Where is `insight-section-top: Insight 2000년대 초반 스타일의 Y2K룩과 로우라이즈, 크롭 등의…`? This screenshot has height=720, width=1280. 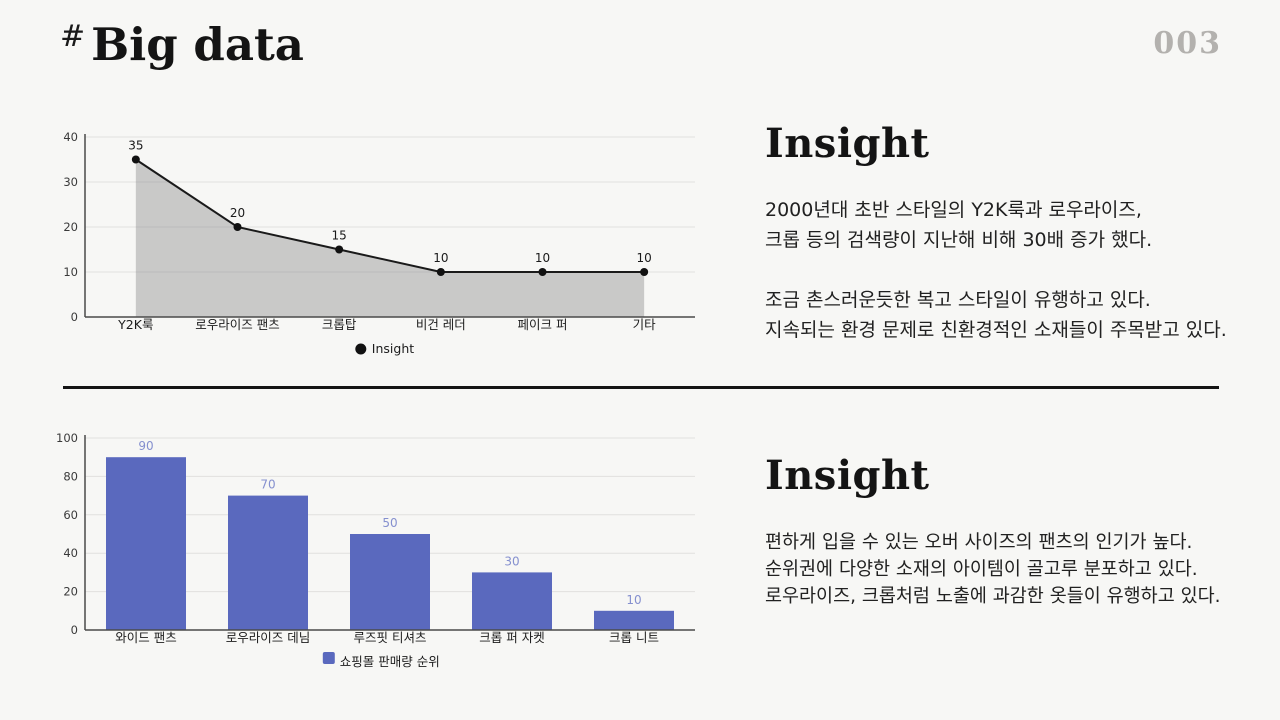 insight-section-top: Insight 2000년대 초반 스타일의 Y2K룩과 로우라이즈, 크롭 등의… is located at coordinates (1000, 247).